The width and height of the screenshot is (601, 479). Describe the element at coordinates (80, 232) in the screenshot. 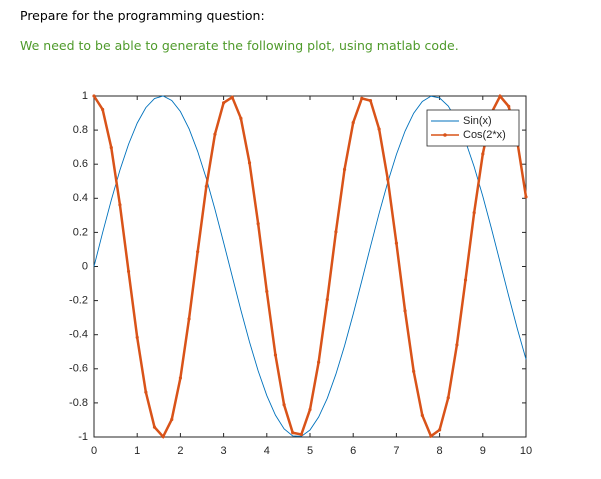

I see `y-tick-label: 0.2` at that location.